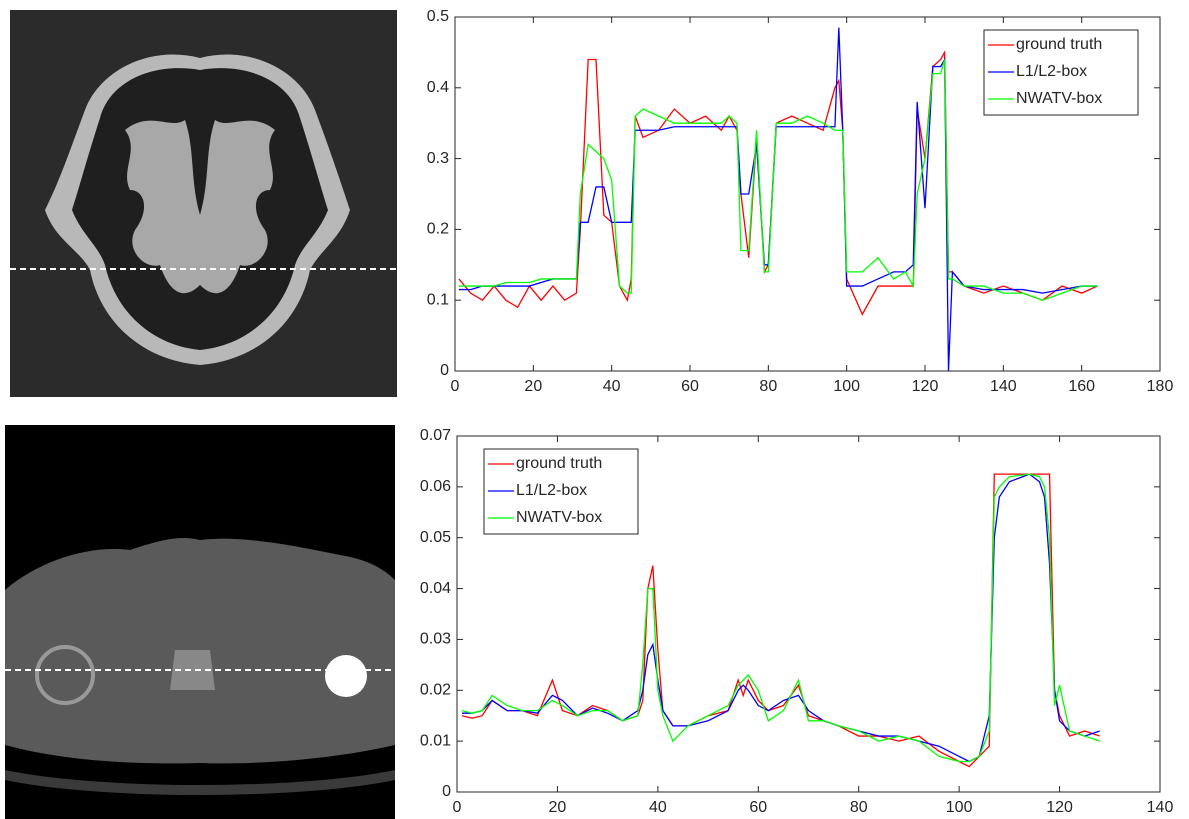 This screenshot has width=1189, height=819. What do you see at coordinates (438, 299) in the screenshot?
I see `y-tick-label: 0.1` at bounding box center [438, 299].